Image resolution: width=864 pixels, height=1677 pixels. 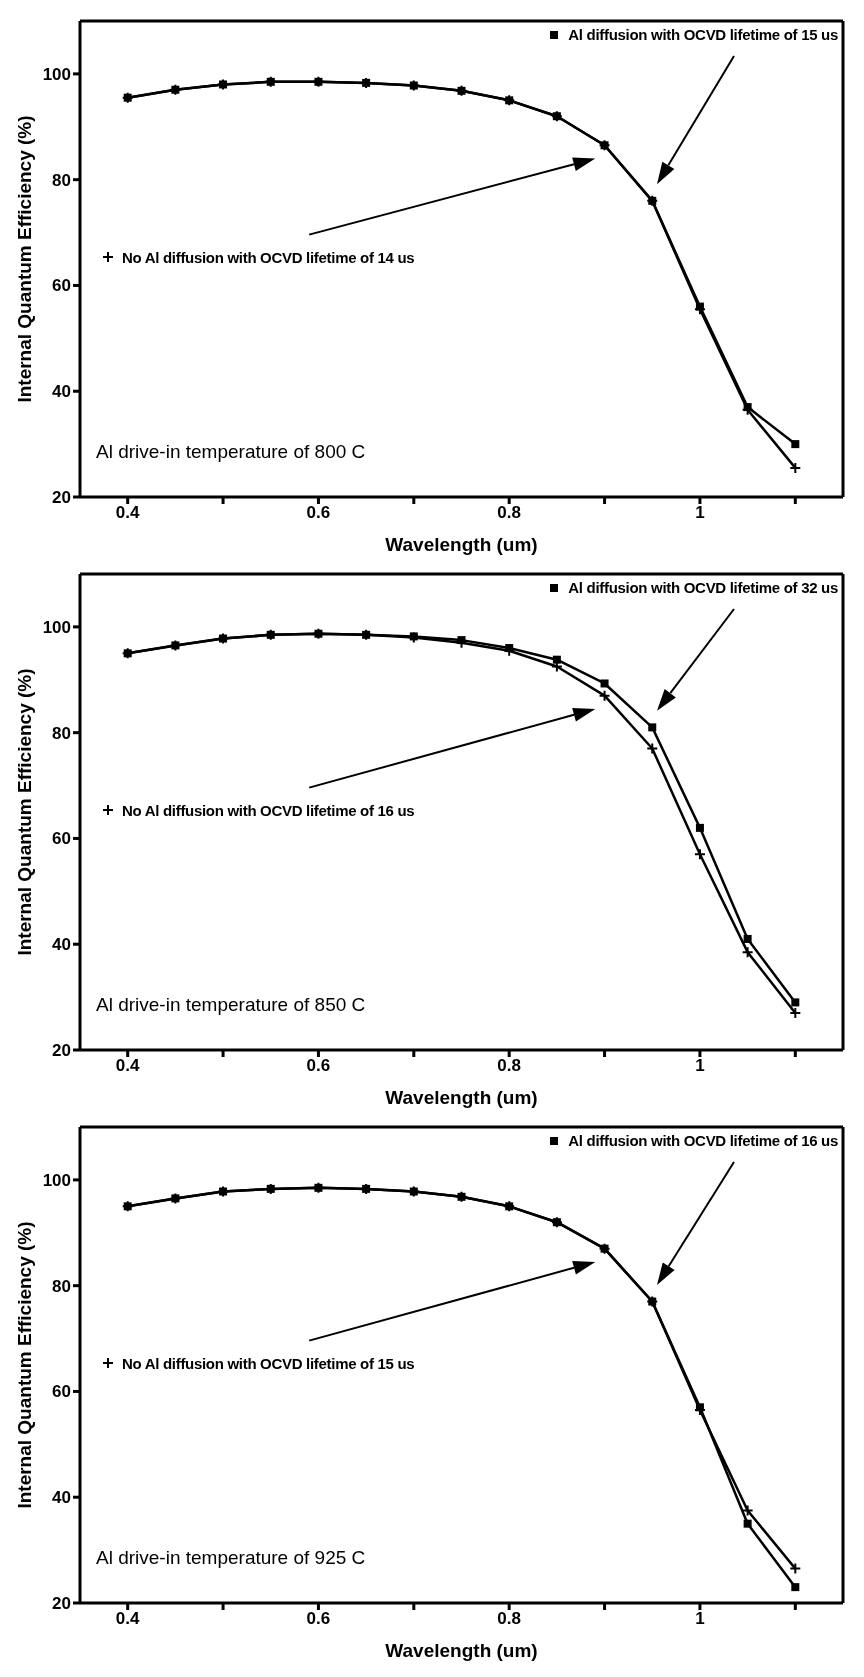 What do you see at coordinates (231, 1005) in the screenshot?
I see `annotation: Al drive-in temperature of 850 C` at bounding box center [231, 1005].